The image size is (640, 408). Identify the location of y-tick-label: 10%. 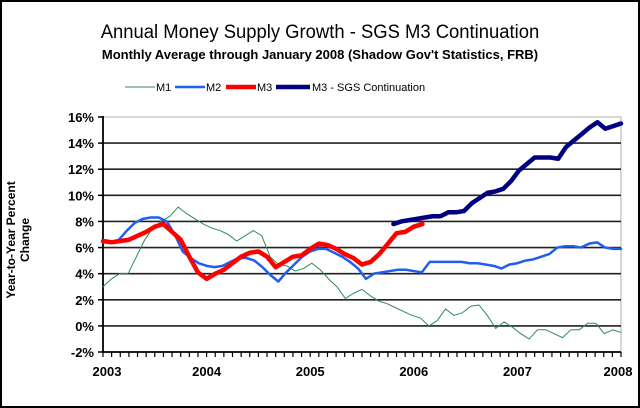
(81, 195).